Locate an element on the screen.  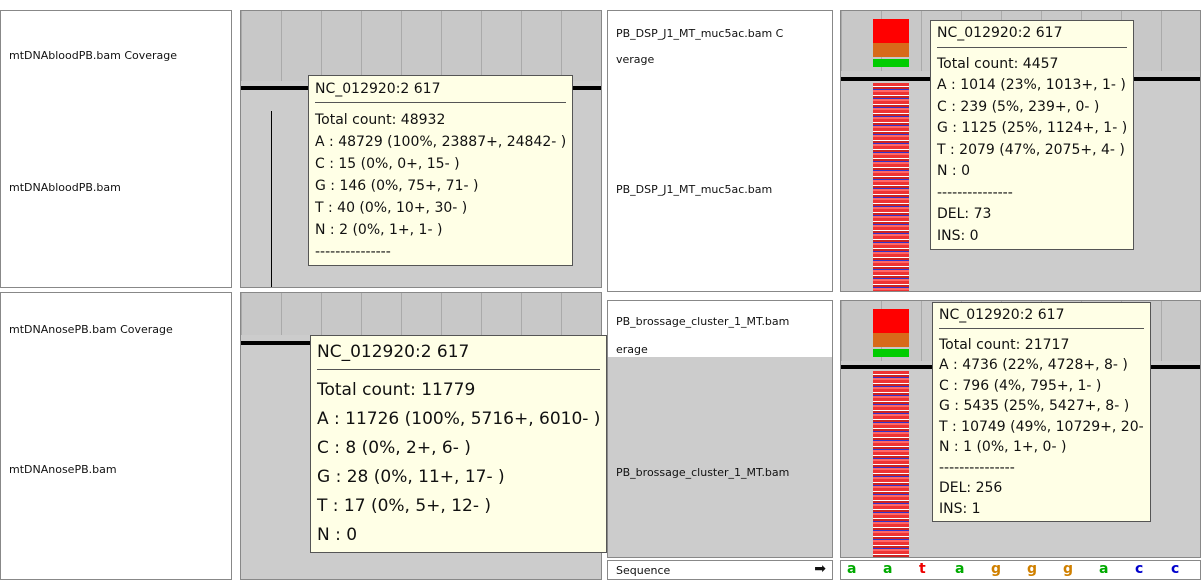
tooltip-line: T : 2079 (47%, 2075+, 4- ) is located at coordinates (1031, 149).